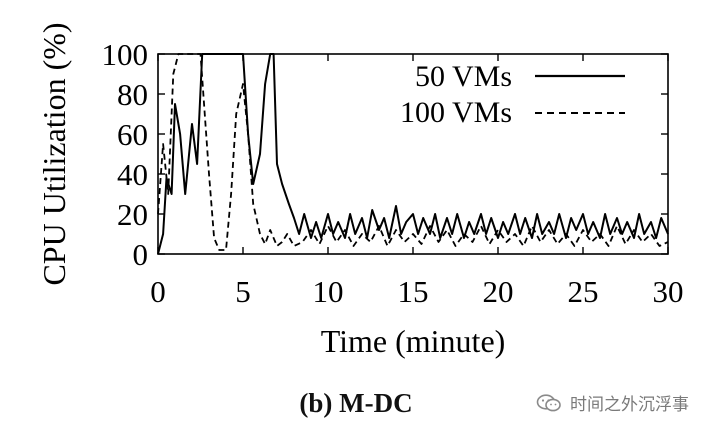 Image resolution: width=712 pixels, height=433 pixels. What do you see at coordinates (413, 291) in the screenshot?
I see `x-tick-label-15: 15` at bounding box center [413, 291].